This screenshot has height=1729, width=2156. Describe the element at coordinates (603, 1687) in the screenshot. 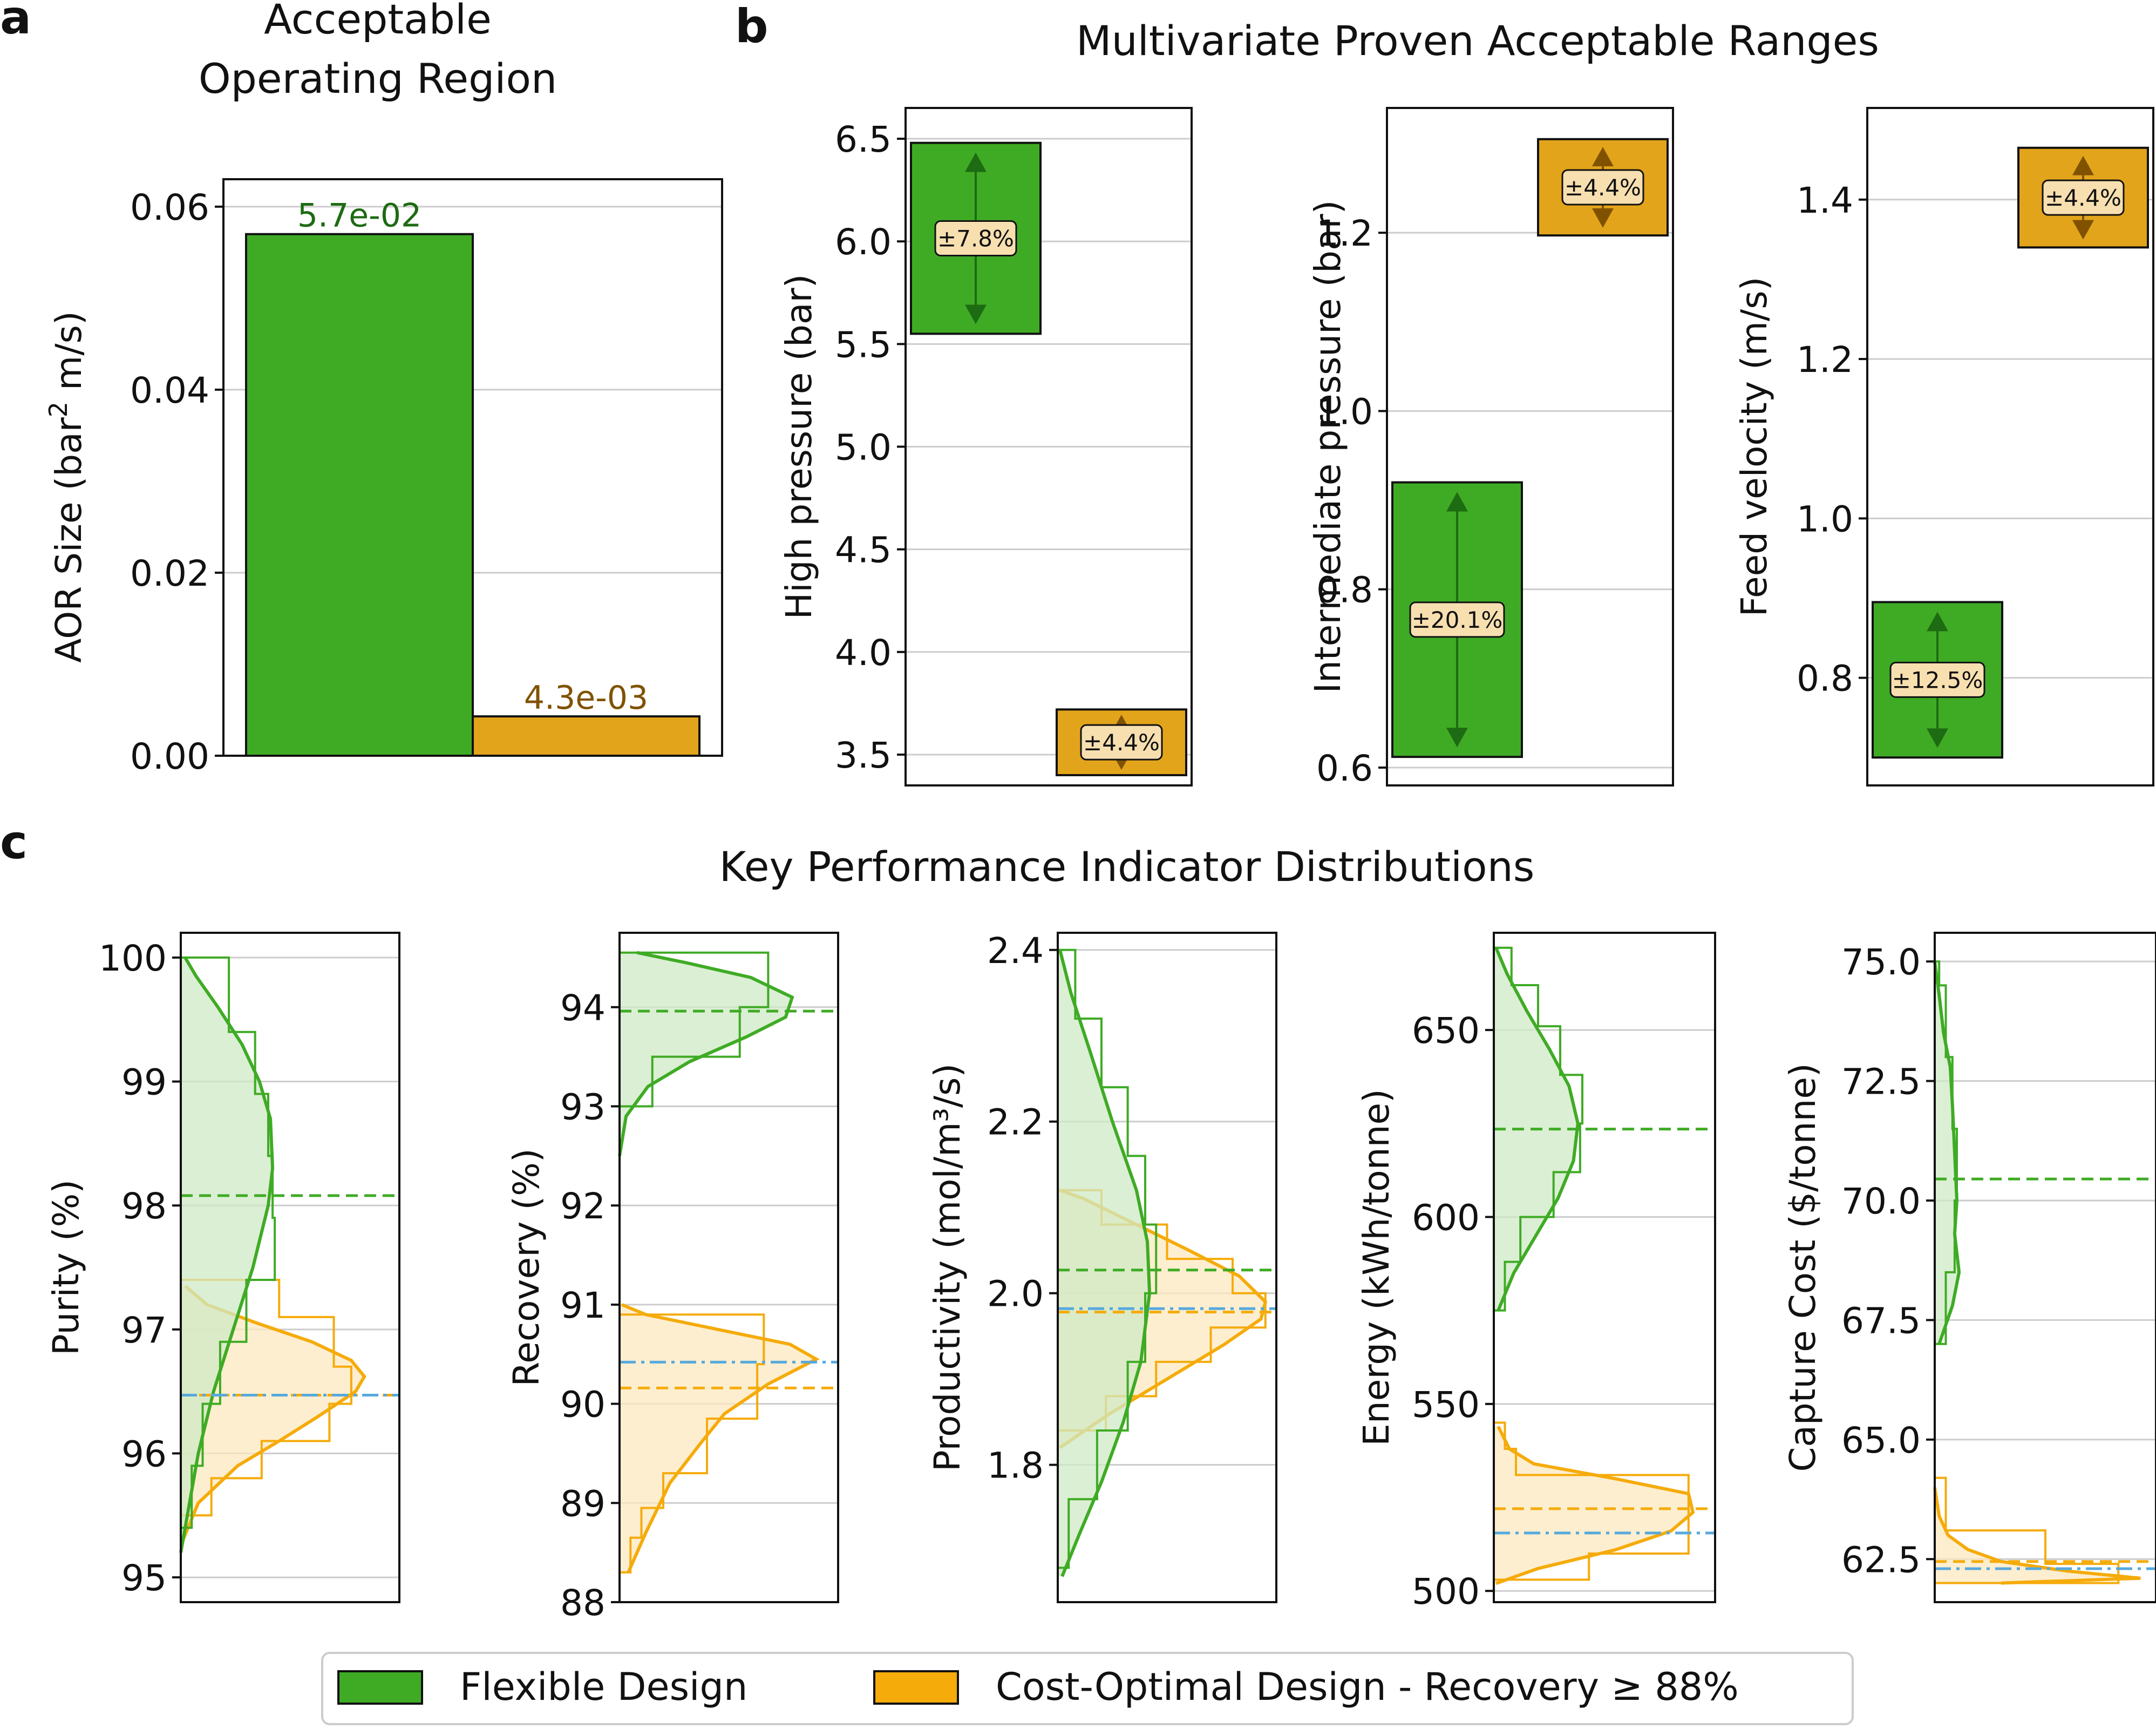

I see `legend-label-flexible: Flexible Design` at that location.